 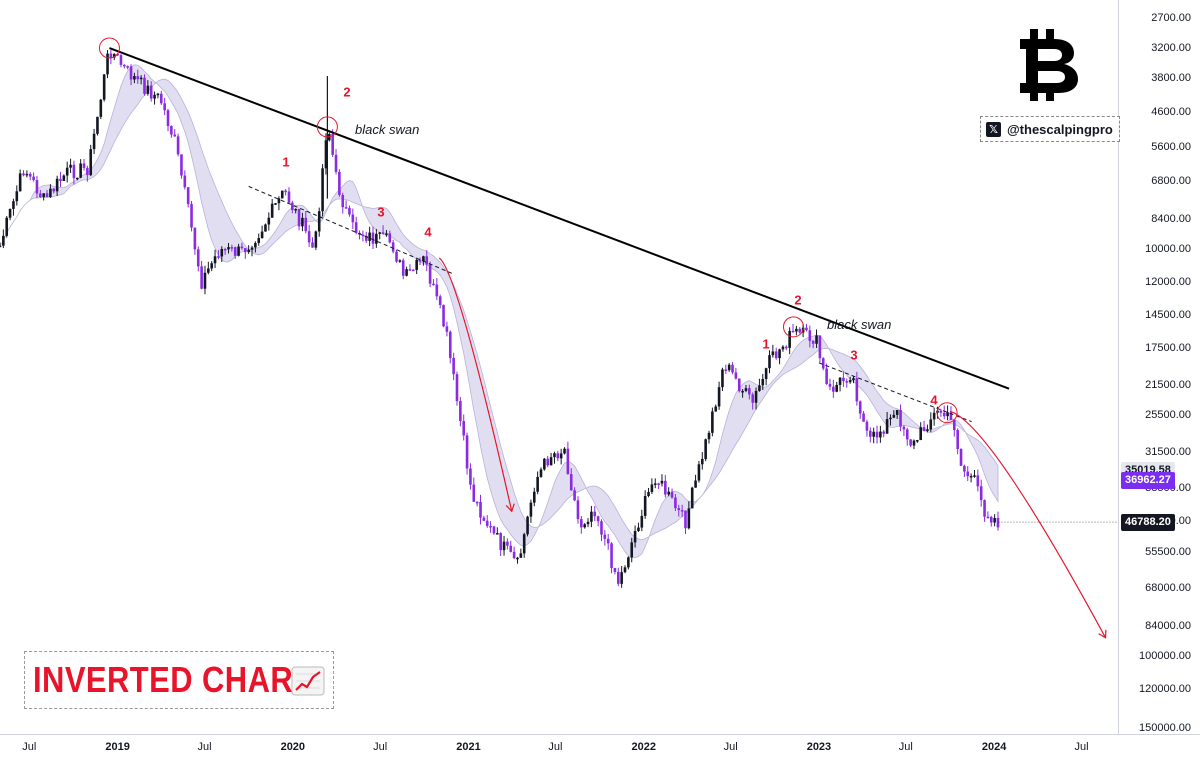 What do you see at coordinates (351, 230) in the screenshot?
I see `dashed-support-line` at bounding box center [351, 230].